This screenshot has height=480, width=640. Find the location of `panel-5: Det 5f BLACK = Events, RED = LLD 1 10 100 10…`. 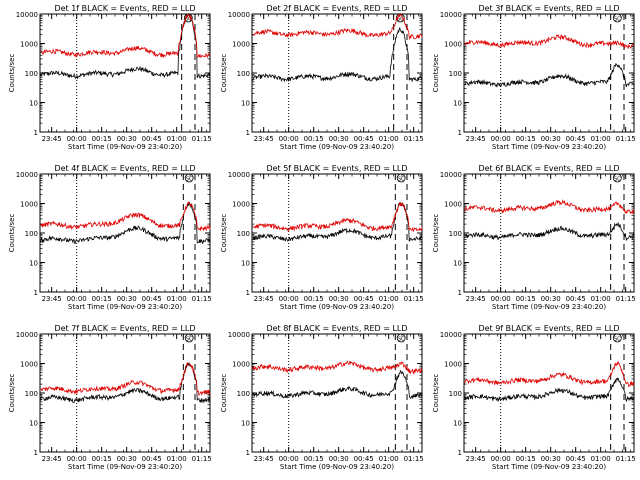

panel-5: Det 5f BLACK = Events, RED = LLD 1 10 100 10… is located at coordinates (322, 237).